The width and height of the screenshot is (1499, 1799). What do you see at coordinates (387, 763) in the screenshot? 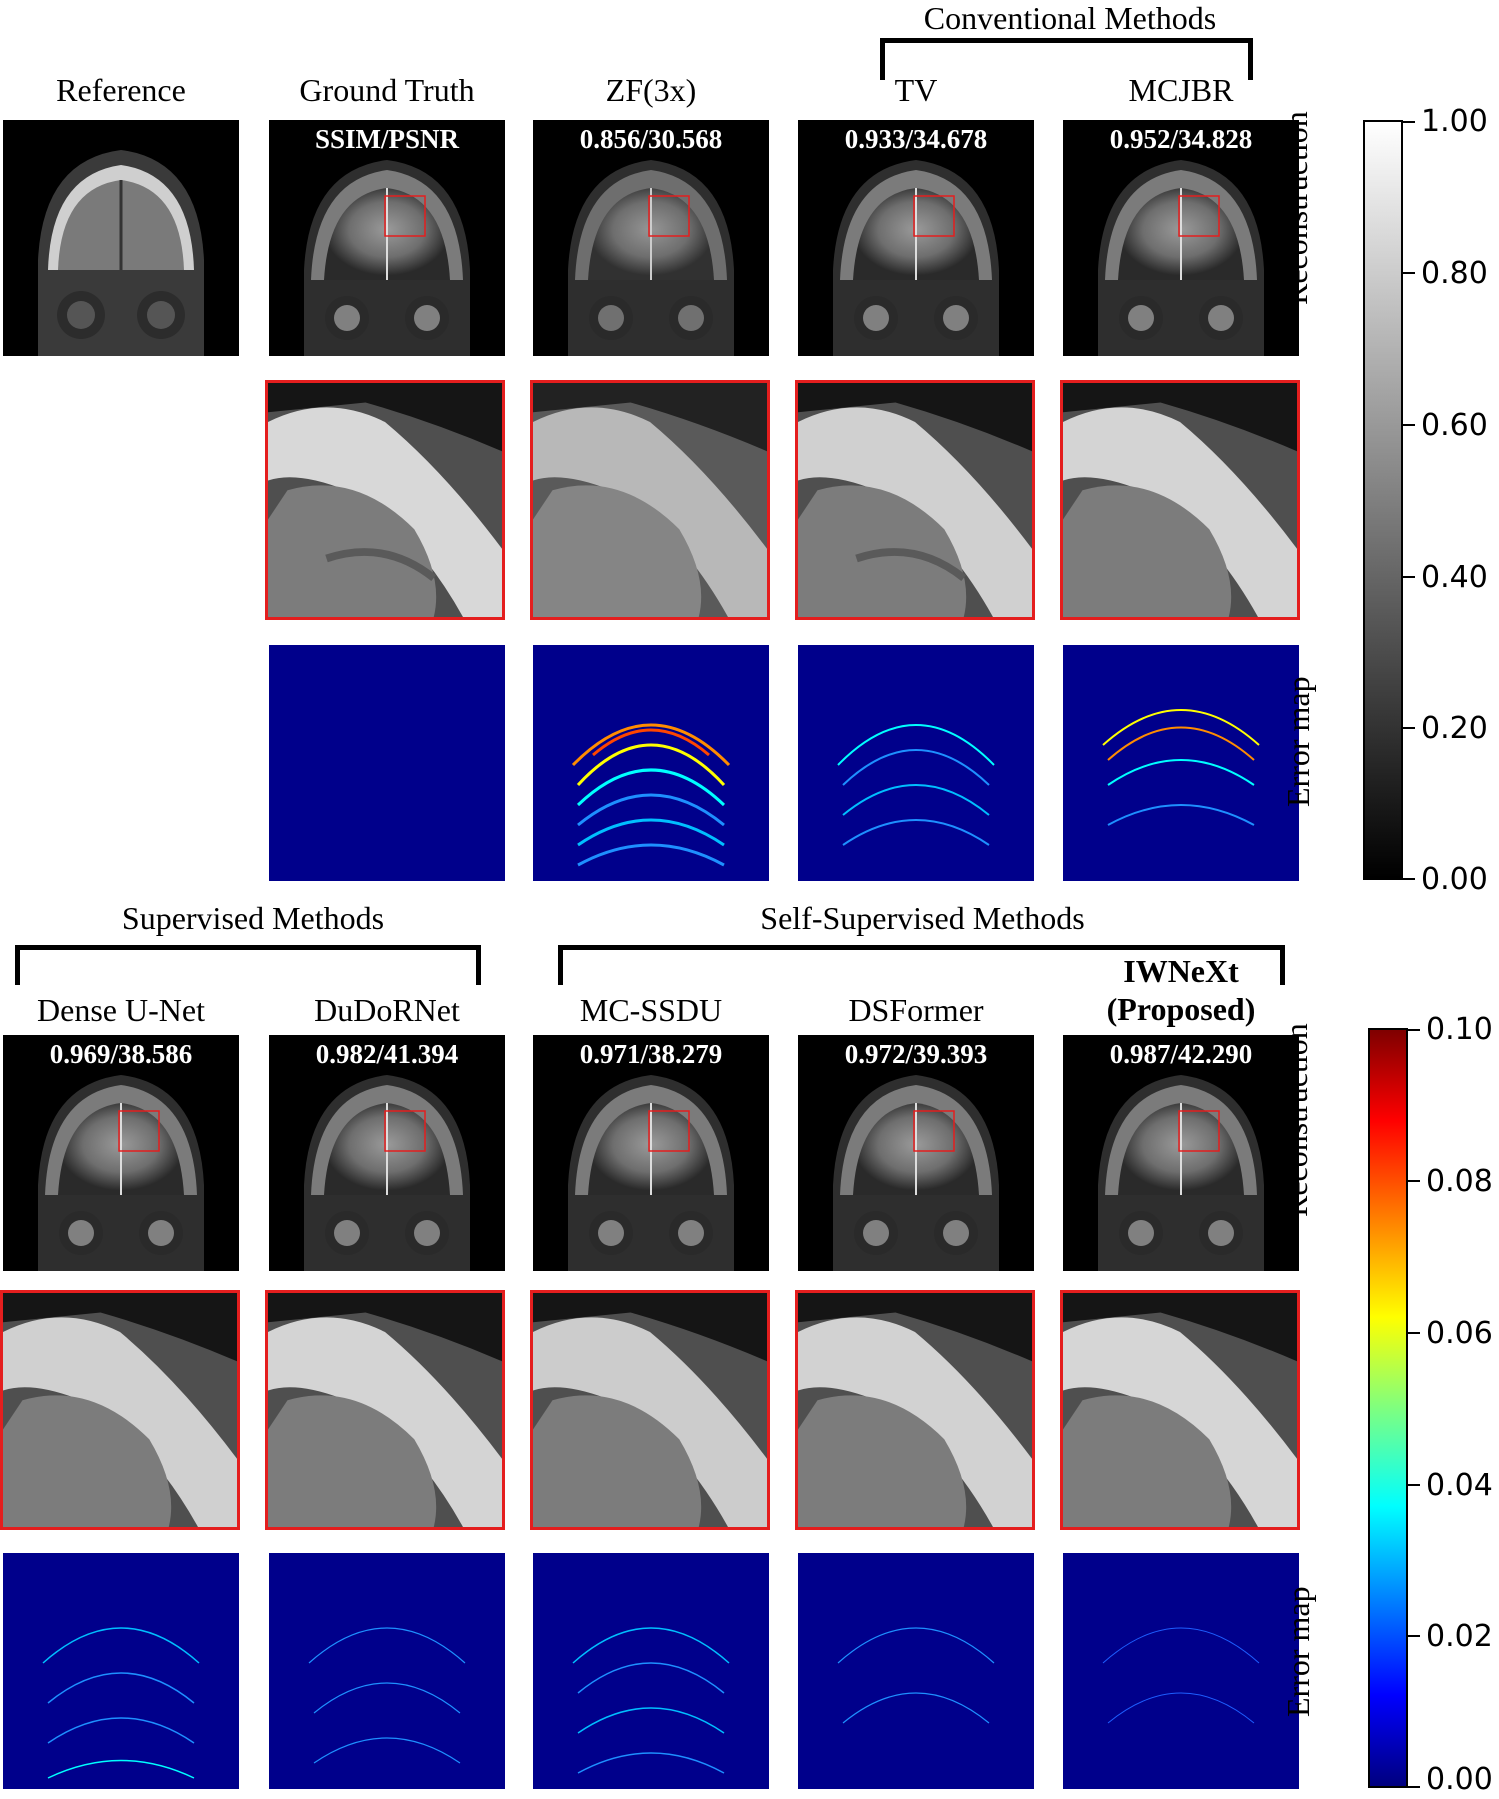
I see `ground-truth-error-map` at bounding box center [387, 763].